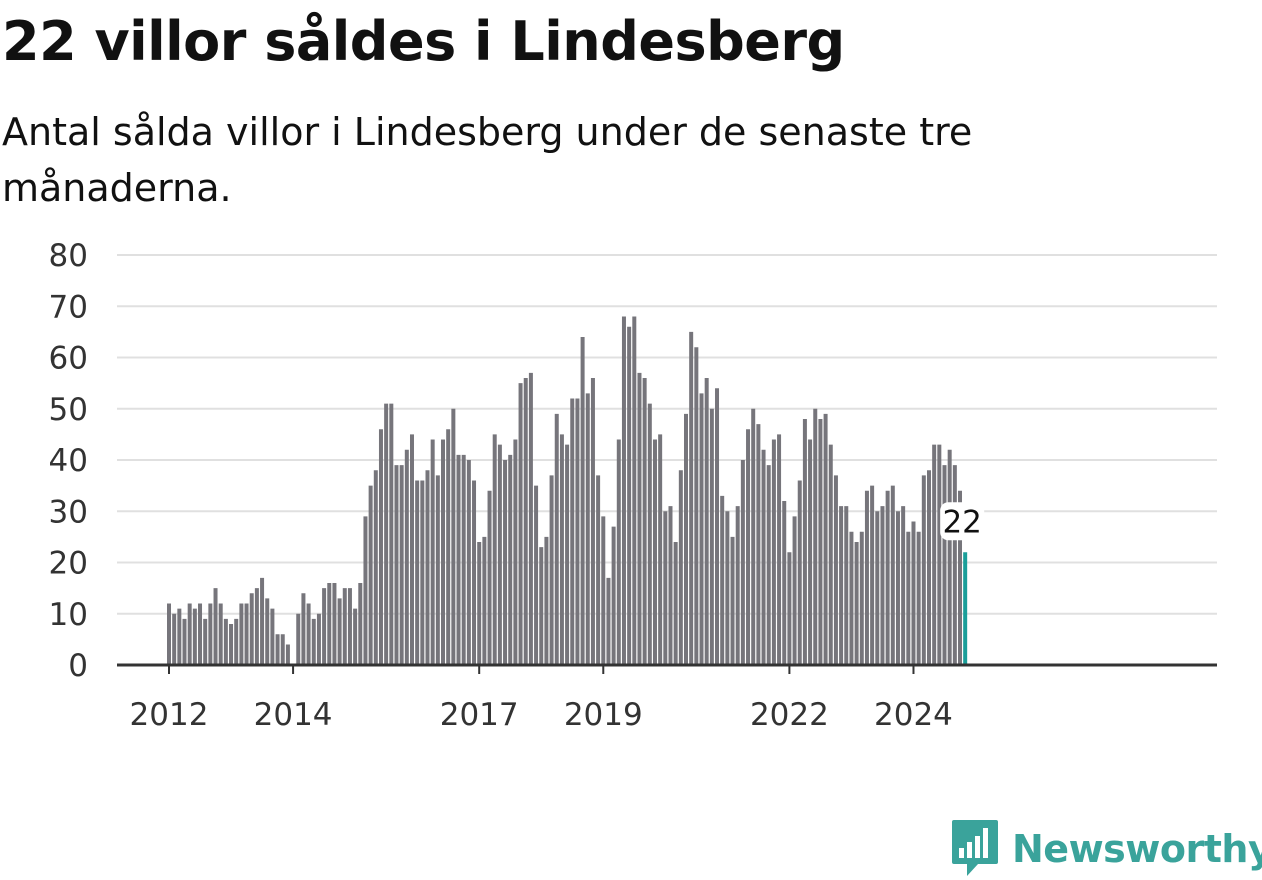 The image size is (1262, 880). What do you see at coordinates (68, 256) in the screenshot?
I see `y-tick-label: 80` at bounding box center [68, 256].